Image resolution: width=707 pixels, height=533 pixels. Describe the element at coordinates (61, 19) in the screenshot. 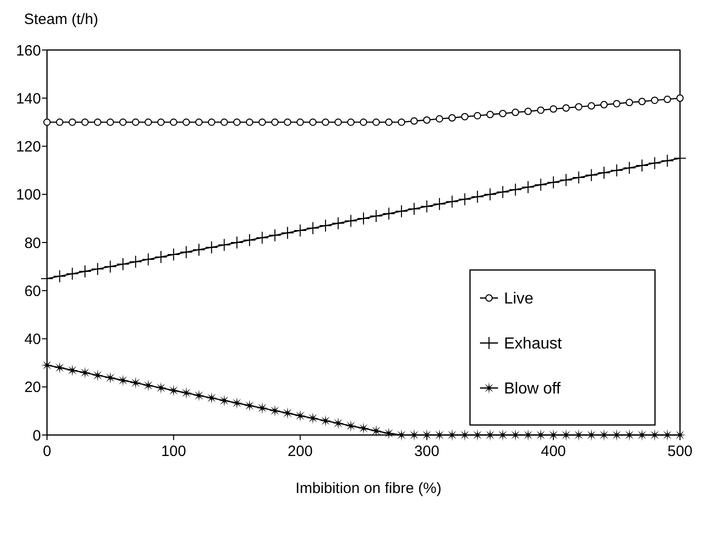

I see `y-axis-title: Steam (t/h)` at that location.